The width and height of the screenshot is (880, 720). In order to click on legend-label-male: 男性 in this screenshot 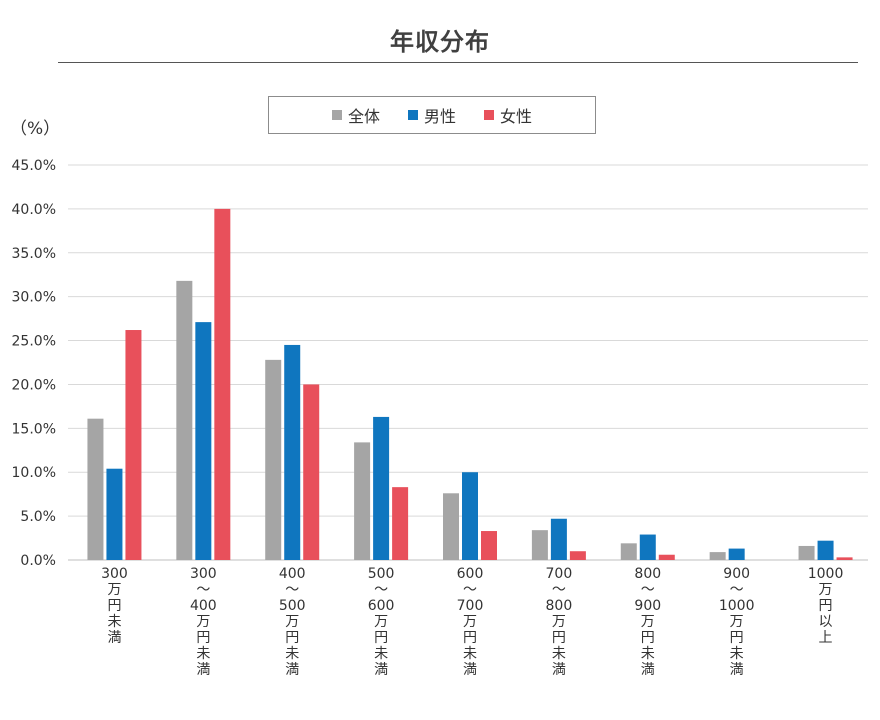, I will do `click(439, 116)`.